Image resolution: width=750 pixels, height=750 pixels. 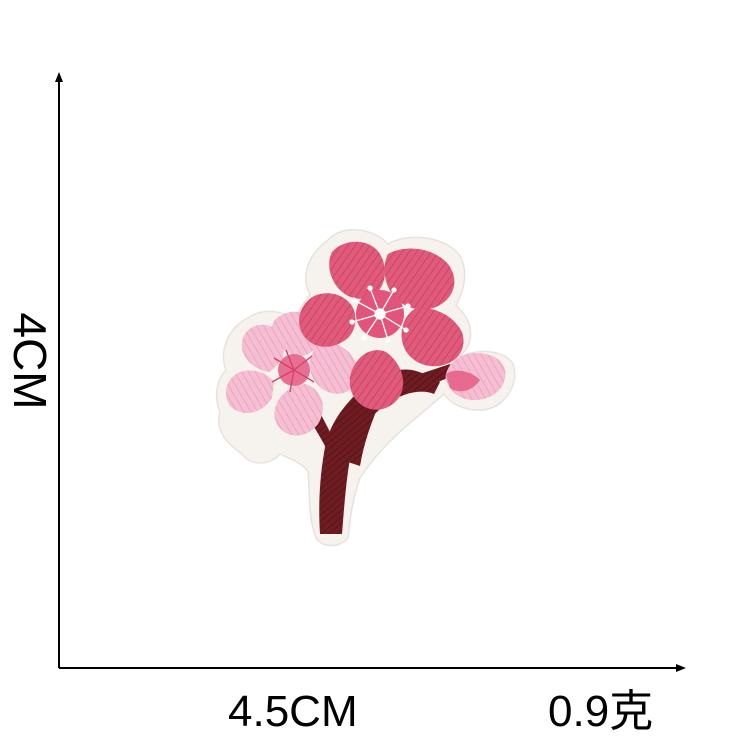 I want to click on width-measurement-label: 4.5CM, so click(x=293, y=711).